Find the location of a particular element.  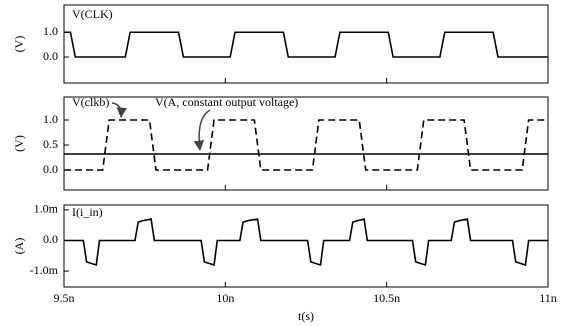

y-tick-label: 0.5 is located at coordinates (50, 144).